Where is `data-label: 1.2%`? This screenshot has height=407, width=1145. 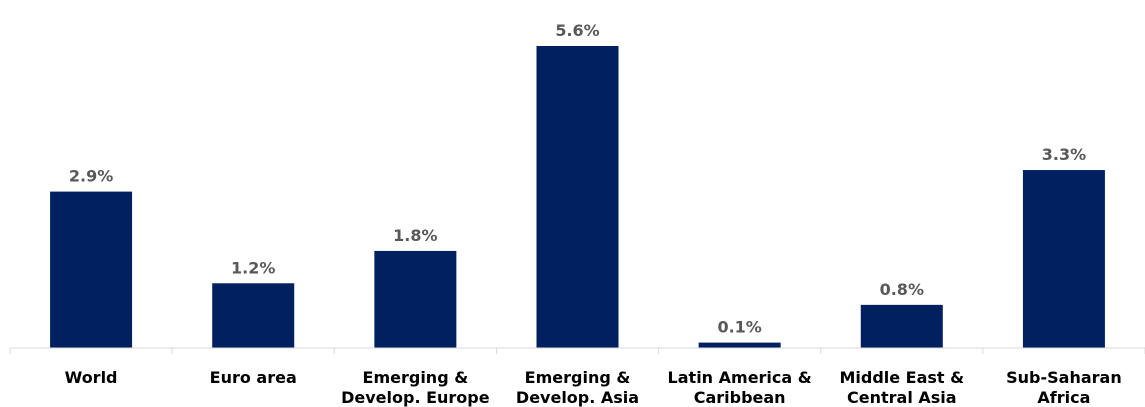
data-label: 1.2% is located at coordinates (253, 267).